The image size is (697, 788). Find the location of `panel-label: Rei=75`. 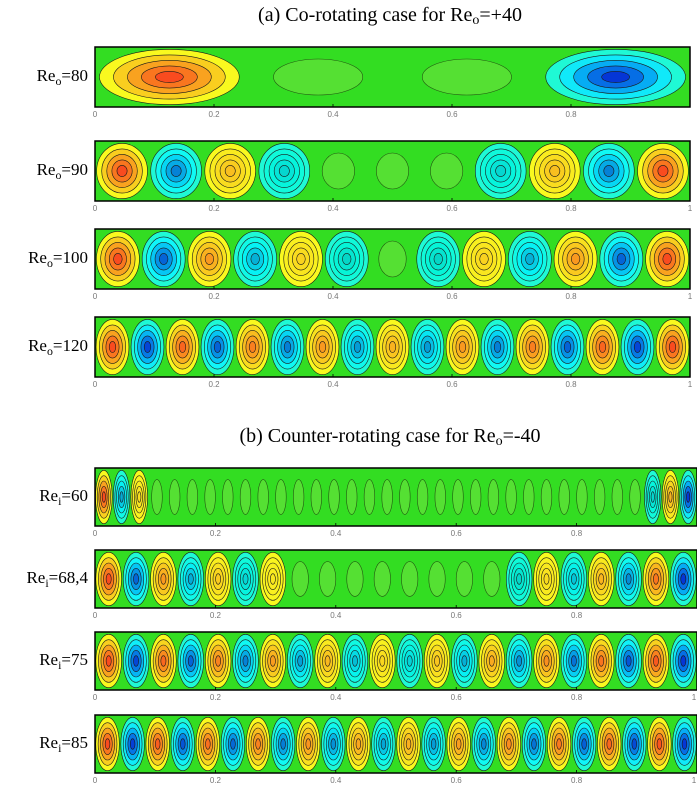

panel-label: Rei=75 is located at coordinates (63, 661).